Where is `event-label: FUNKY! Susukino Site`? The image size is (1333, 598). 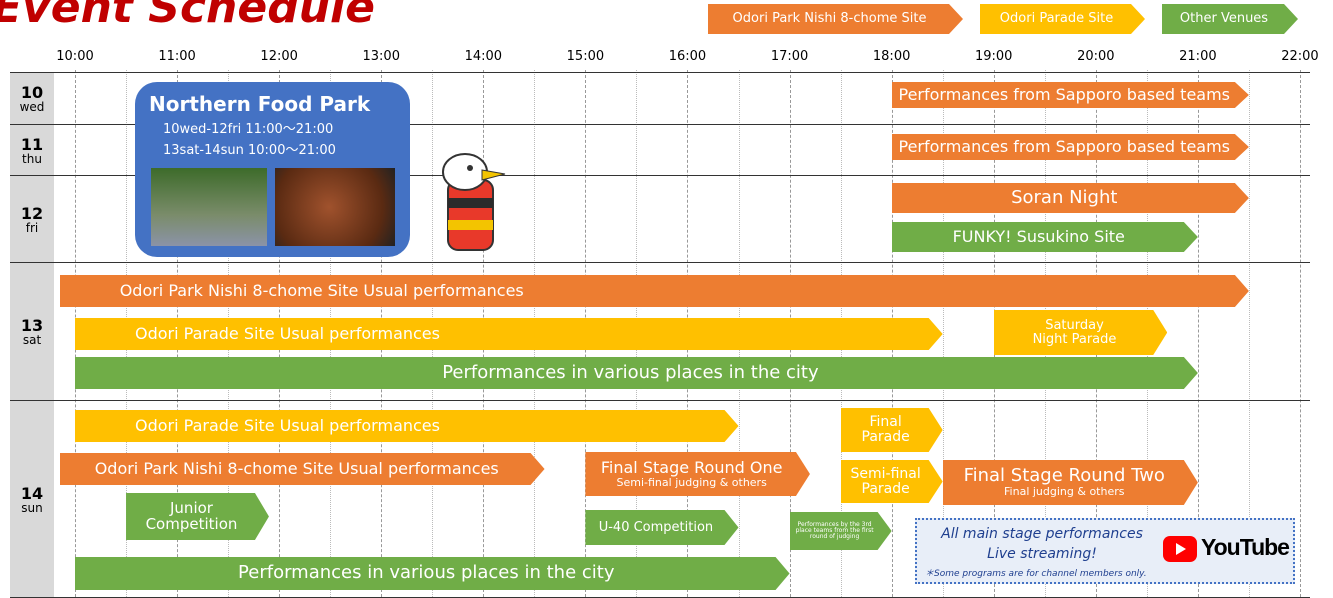
event-label: FUNKY! Susukino Site is located at coordinates (1038, 236).